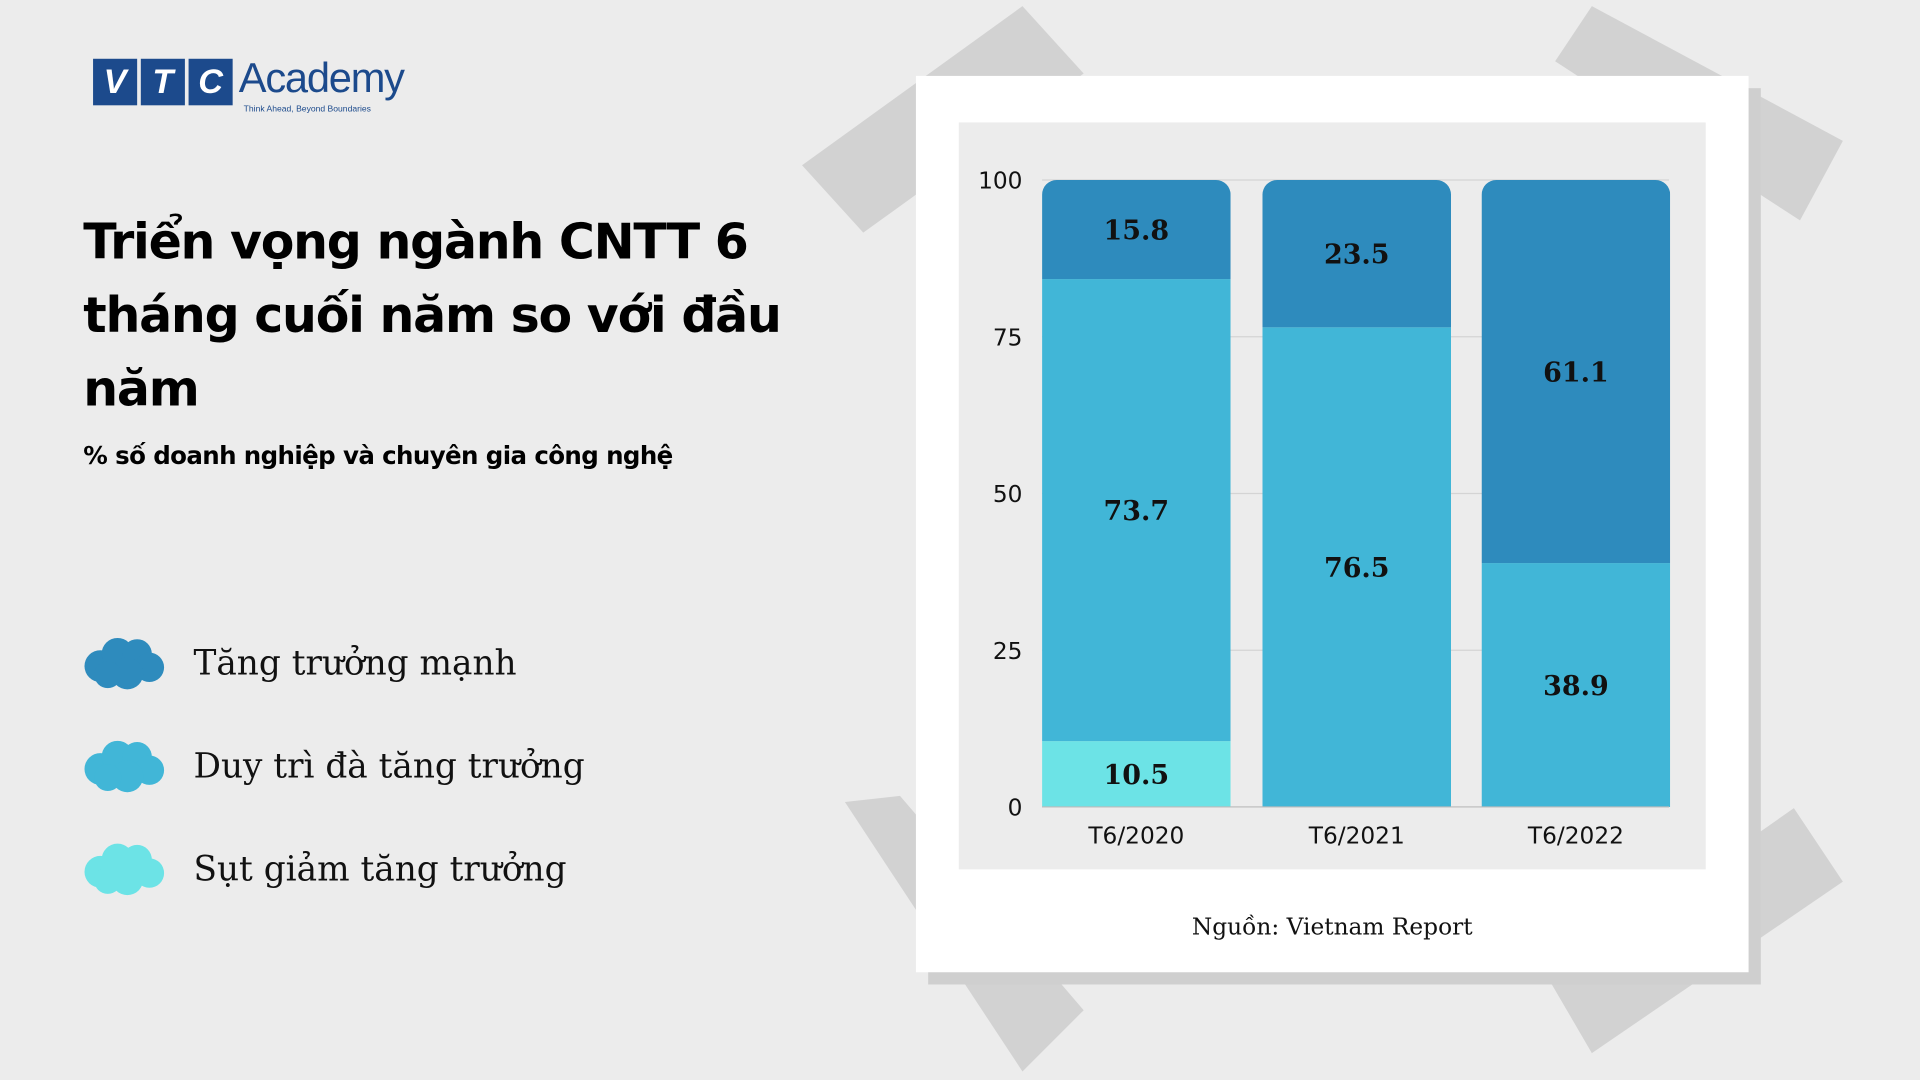 The height and width of the screenshot is (1080, 1920). Describe the element at coordinates (1008, 337) in the screenshot. I see `y-tick-label: 75` at that location.